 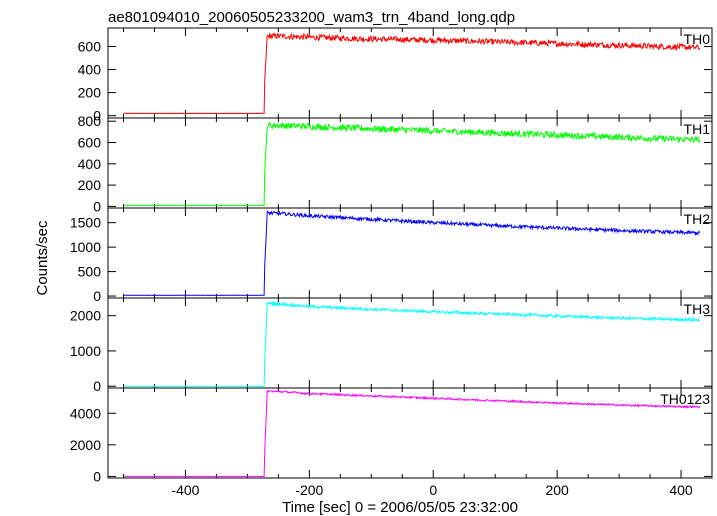 What do you see at coordinates (85, 223) in the screenshot?
I see `y-tick-label: 1500` at bounding box center [85, 223].